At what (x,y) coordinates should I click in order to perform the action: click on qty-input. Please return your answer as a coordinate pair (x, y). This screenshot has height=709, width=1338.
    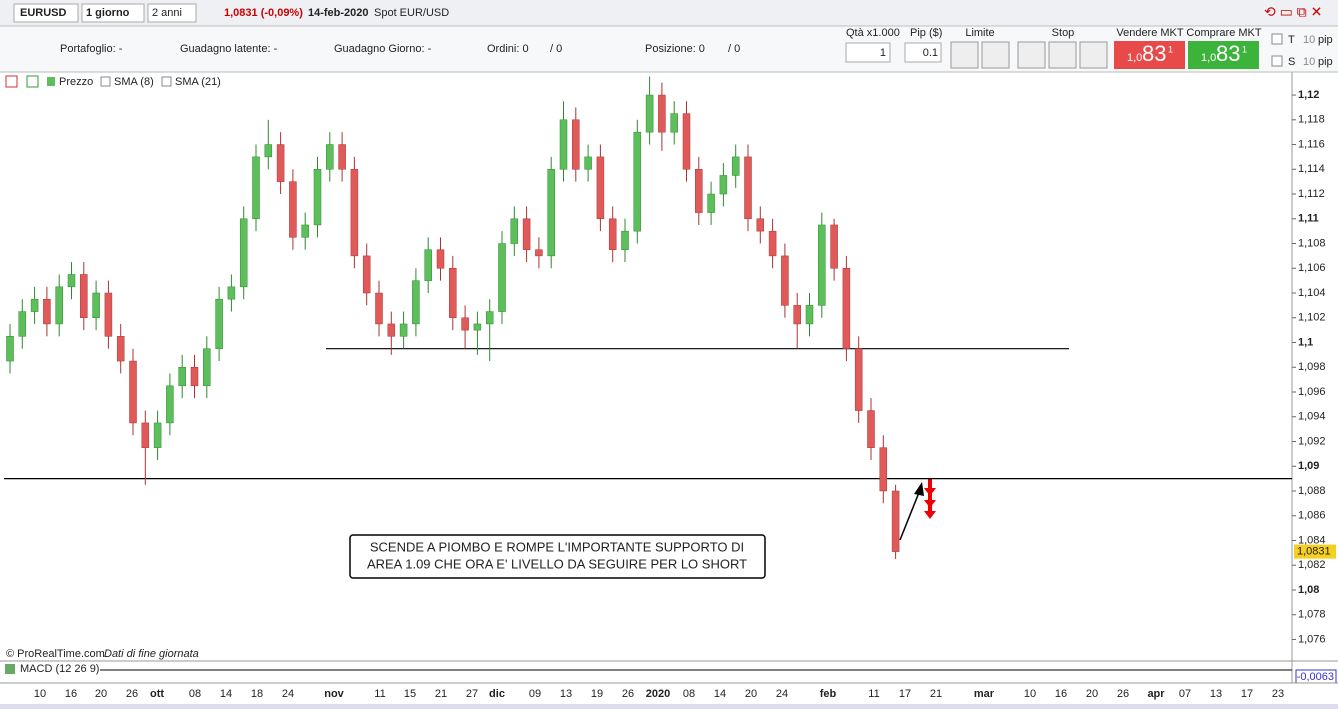
    Looking at the image, I should click on (868, 52).